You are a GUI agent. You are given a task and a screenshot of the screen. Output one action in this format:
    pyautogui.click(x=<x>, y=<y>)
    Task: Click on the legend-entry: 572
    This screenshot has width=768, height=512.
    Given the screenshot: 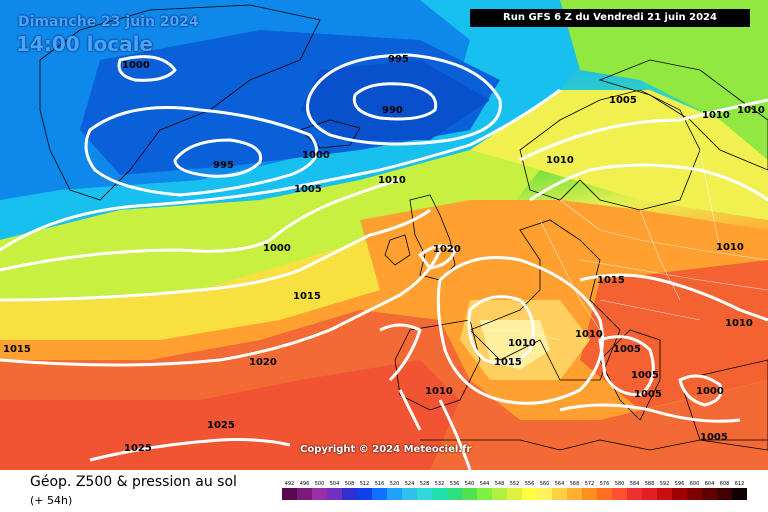 What is the action you would take?
    pyautogui.click(x=589, y=490)
    